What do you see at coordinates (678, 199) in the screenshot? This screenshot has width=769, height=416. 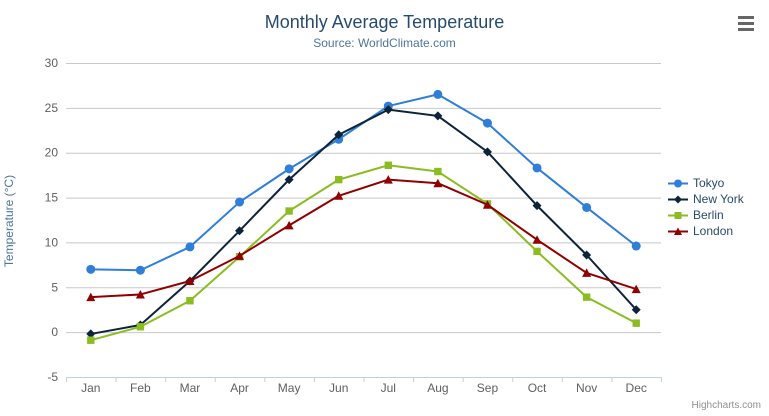 I see `diamond-marker-icon` at bounding box center [678, 199].